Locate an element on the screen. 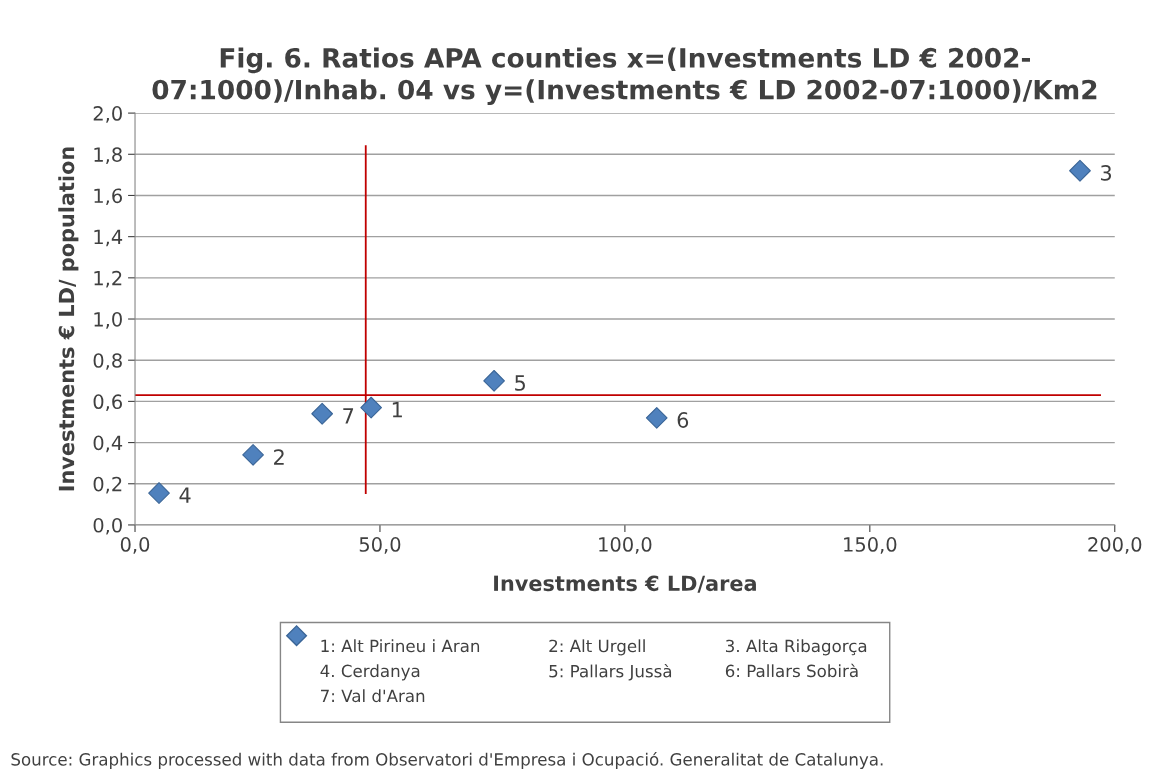  x-tick-label: 200,0 is located at coordinates (1115, 545).